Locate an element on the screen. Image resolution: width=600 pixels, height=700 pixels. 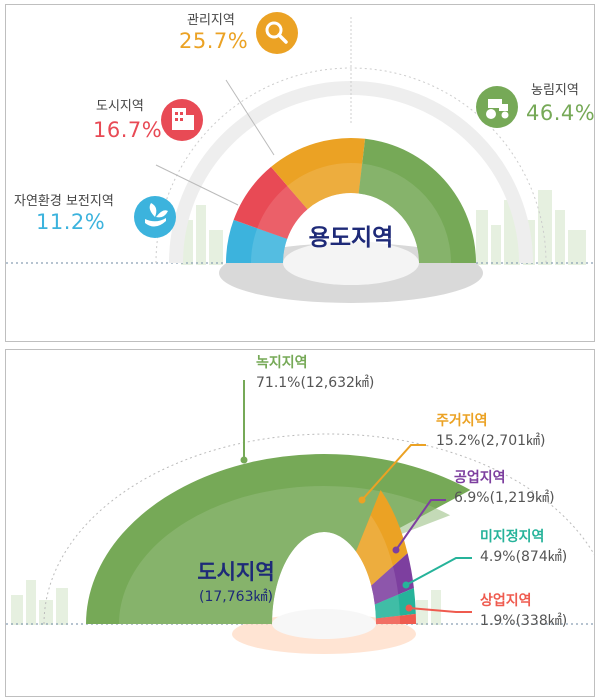
label-urban-area: 도시지역 is located at coordinates (120, 106).